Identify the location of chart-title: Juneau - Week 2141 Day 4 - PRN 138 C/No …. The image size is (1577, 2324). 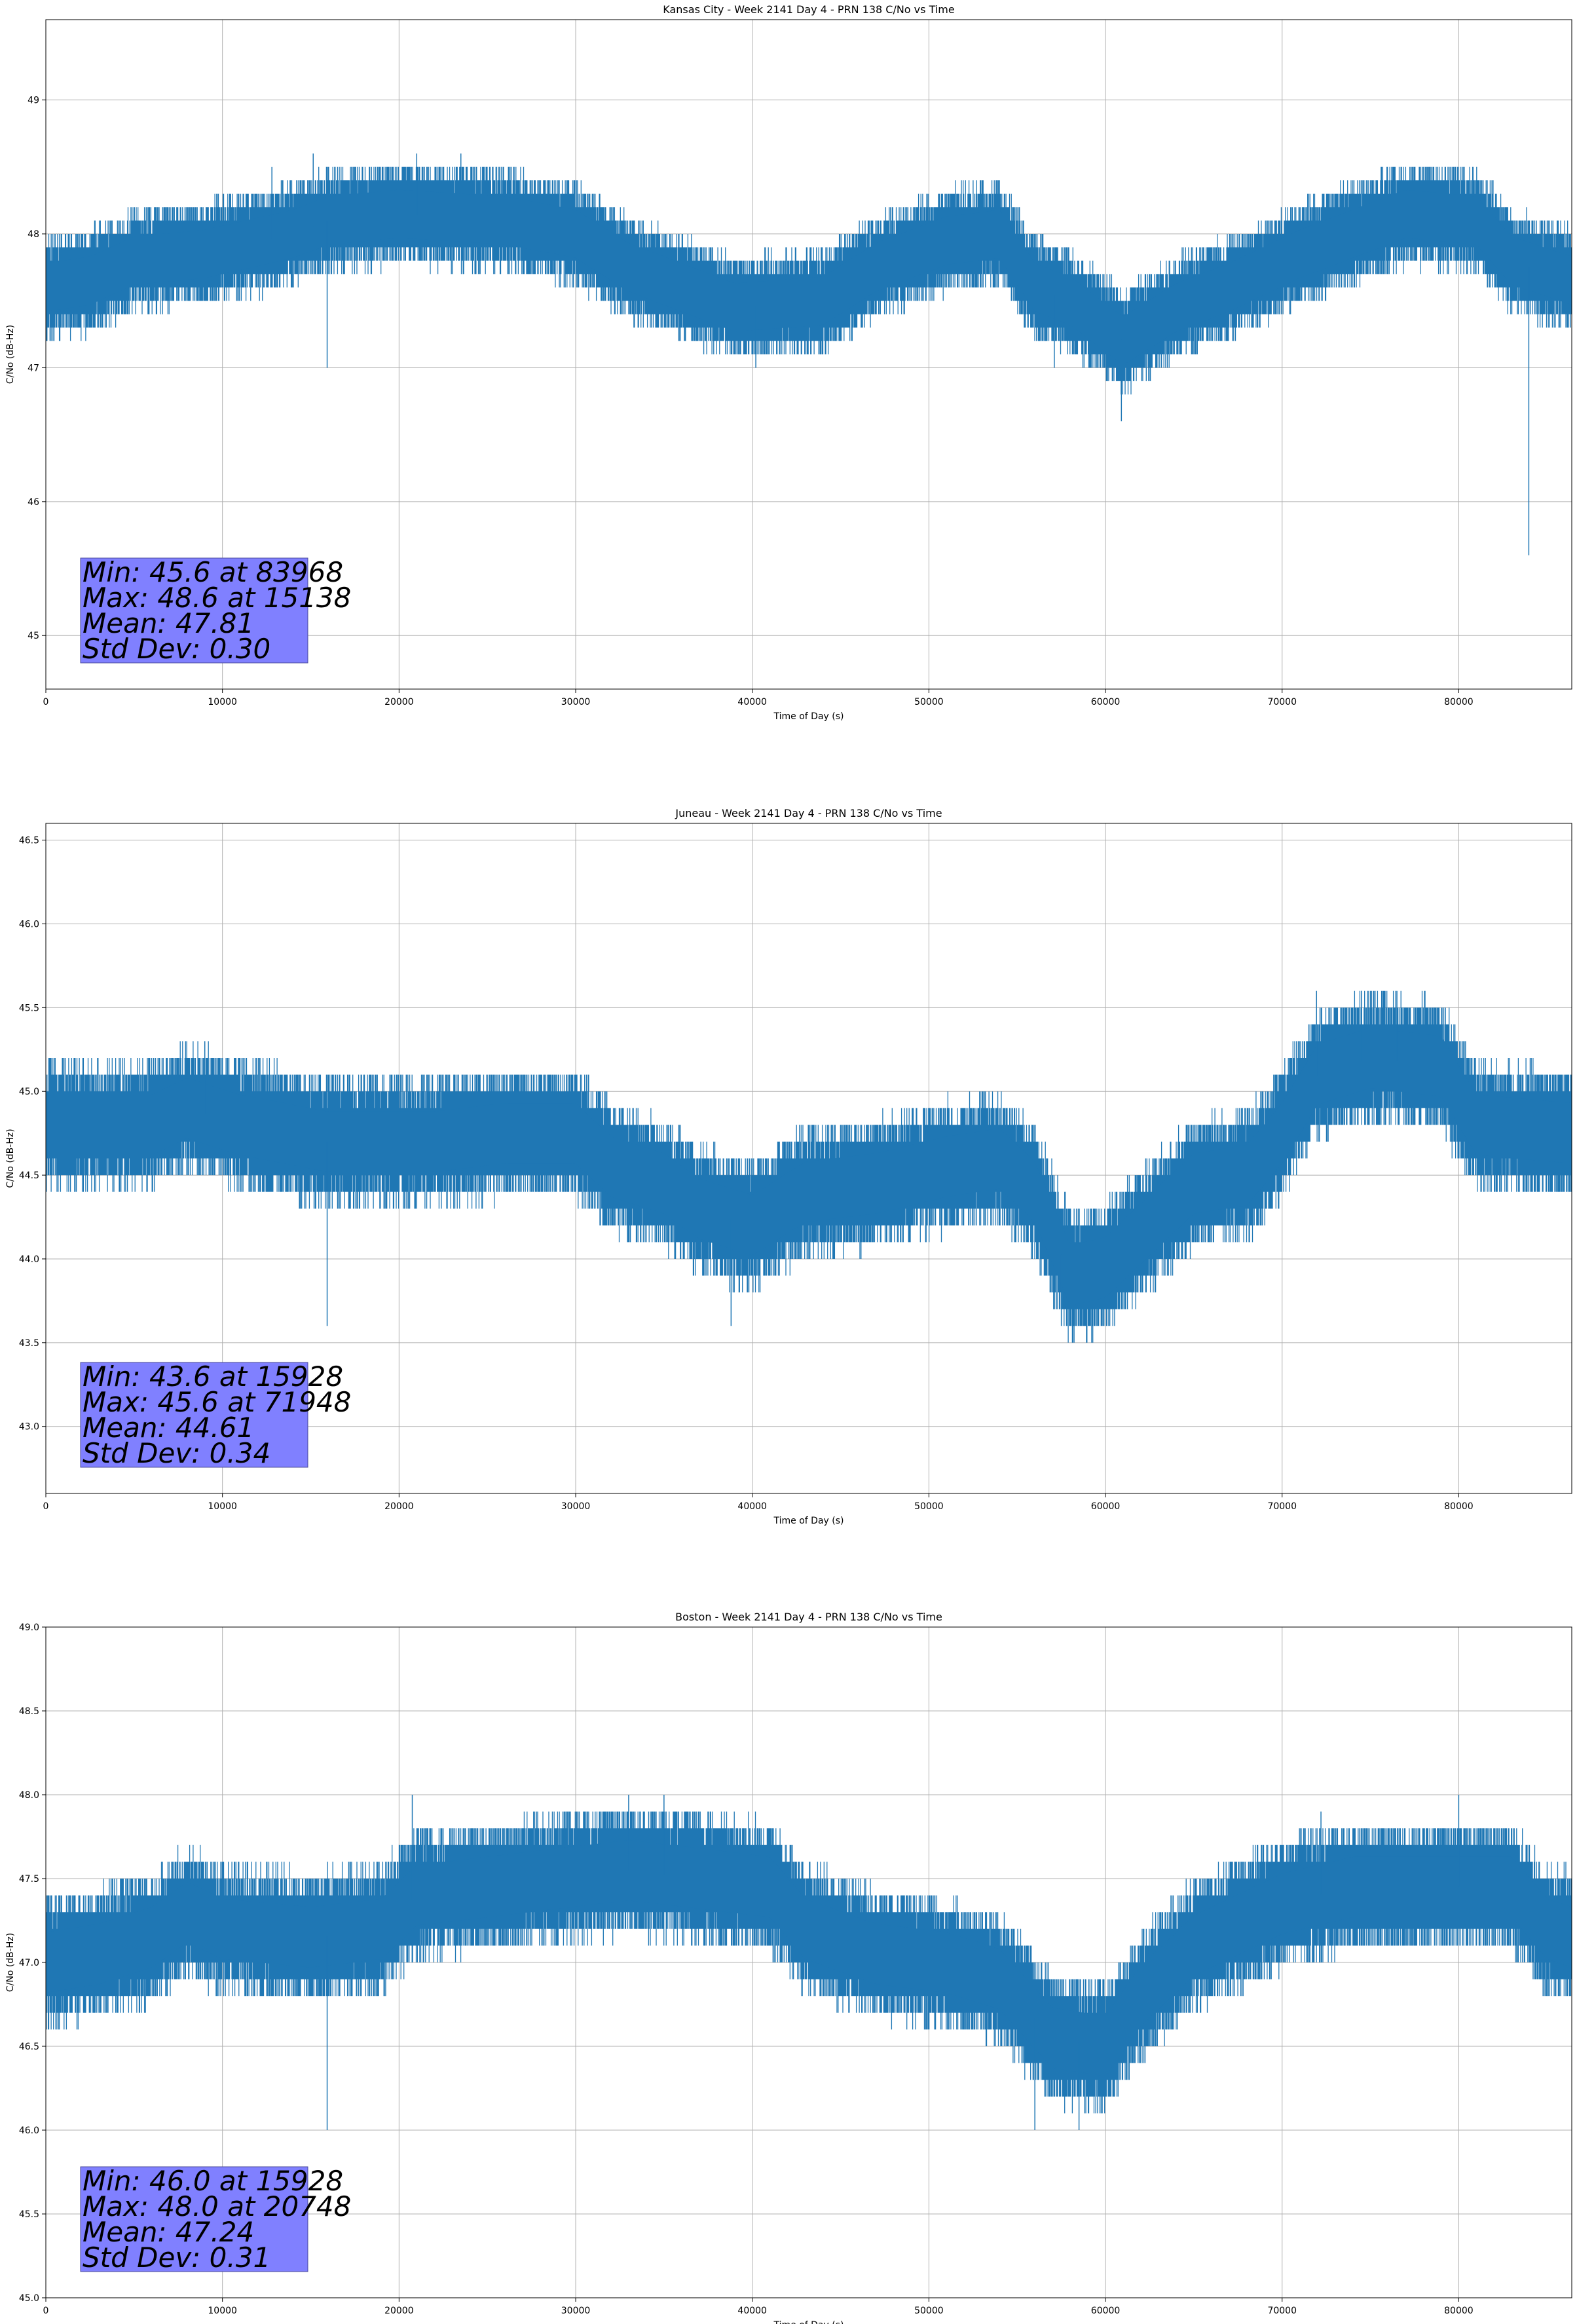
(808, 813).